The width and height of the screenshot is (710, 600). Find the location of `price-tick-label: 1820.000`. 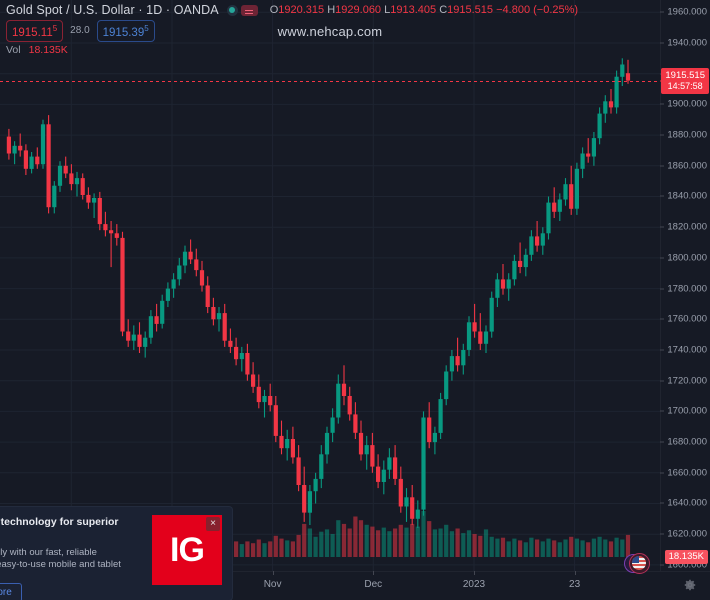

price-tick-label: 1820.000 is located at coordinates (687, 227).